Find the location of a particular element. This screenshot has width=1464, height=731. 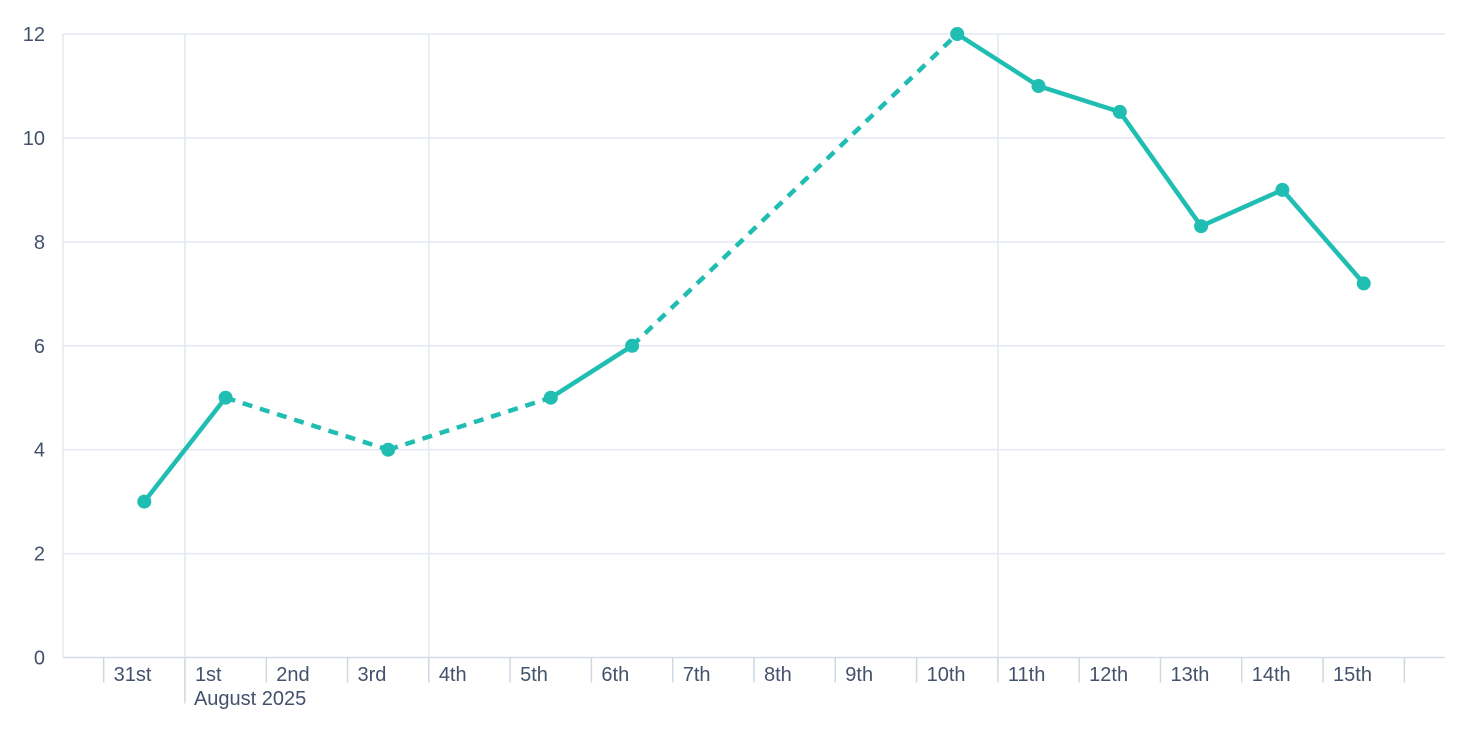

x-axis-label-5th: 5th is located at coordinates (534, 675).